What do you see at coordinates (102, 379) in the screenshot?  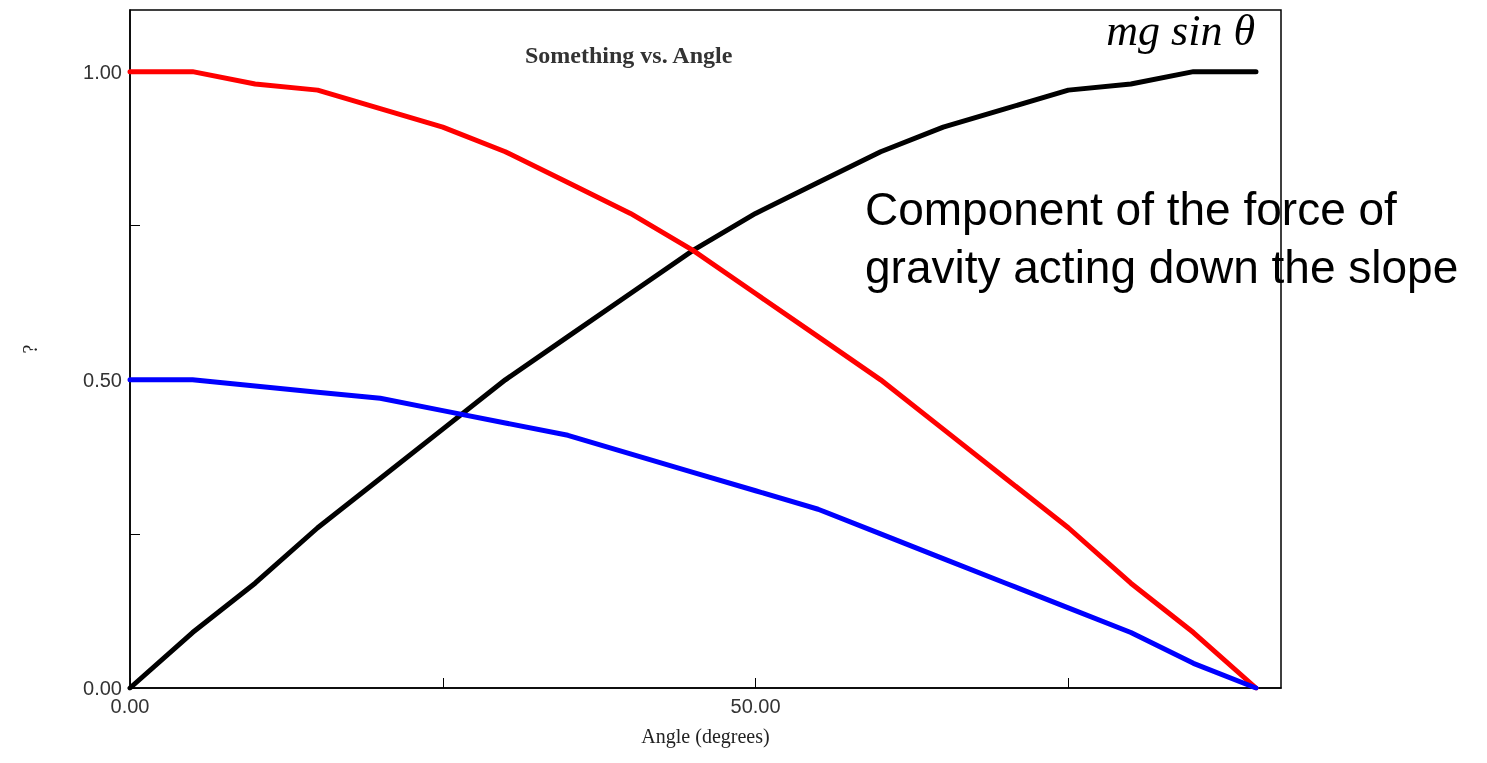 I see `y-tick-label: 0.50` at bounding box center [102, 379].